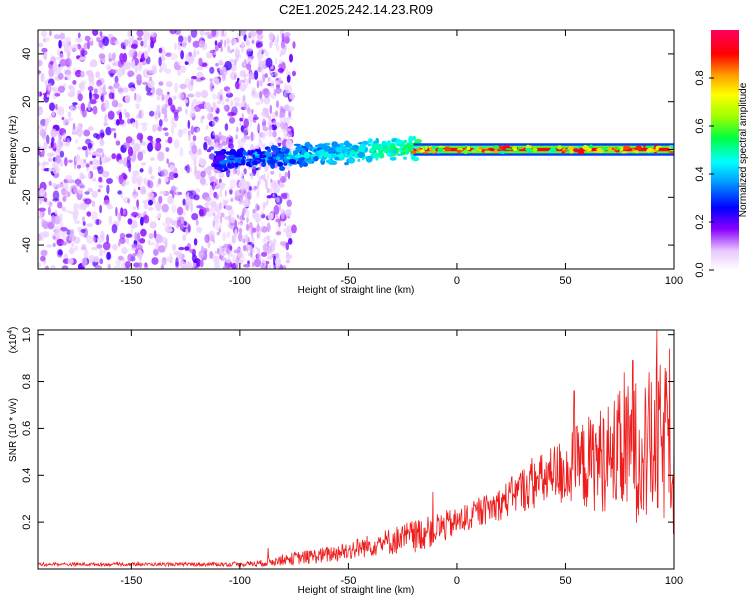  I want to click on snr-x-tick-label: -100, so click(240, 581).